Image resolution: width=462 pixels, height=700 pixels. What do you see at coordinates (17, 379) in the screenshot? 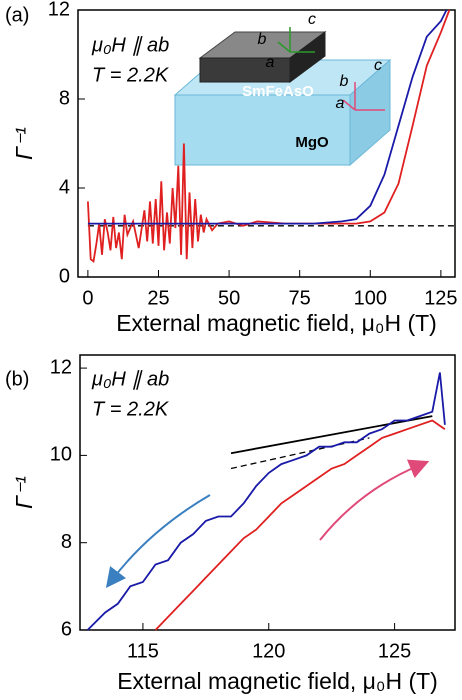
I see `annotation: (b)` at bounding box center [17, 379].